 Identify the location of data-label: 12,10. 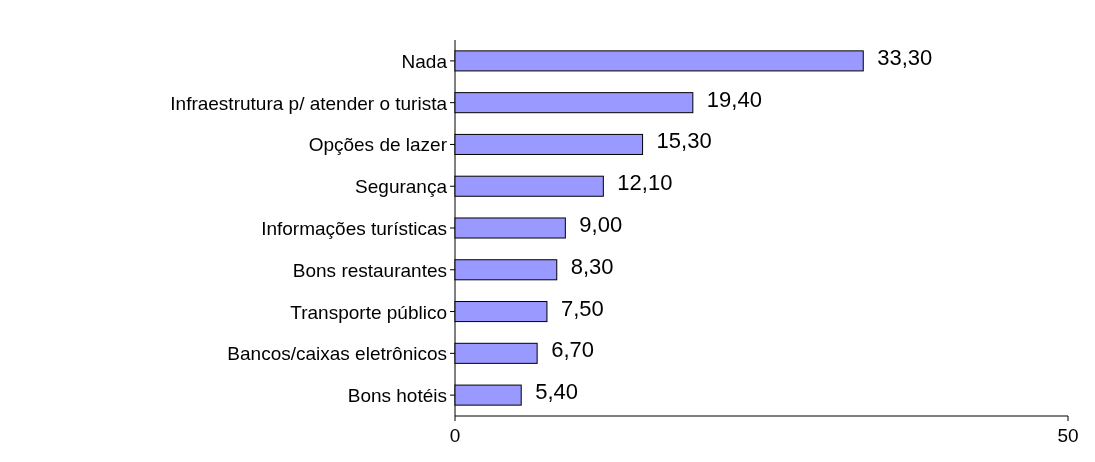
(645, 183).